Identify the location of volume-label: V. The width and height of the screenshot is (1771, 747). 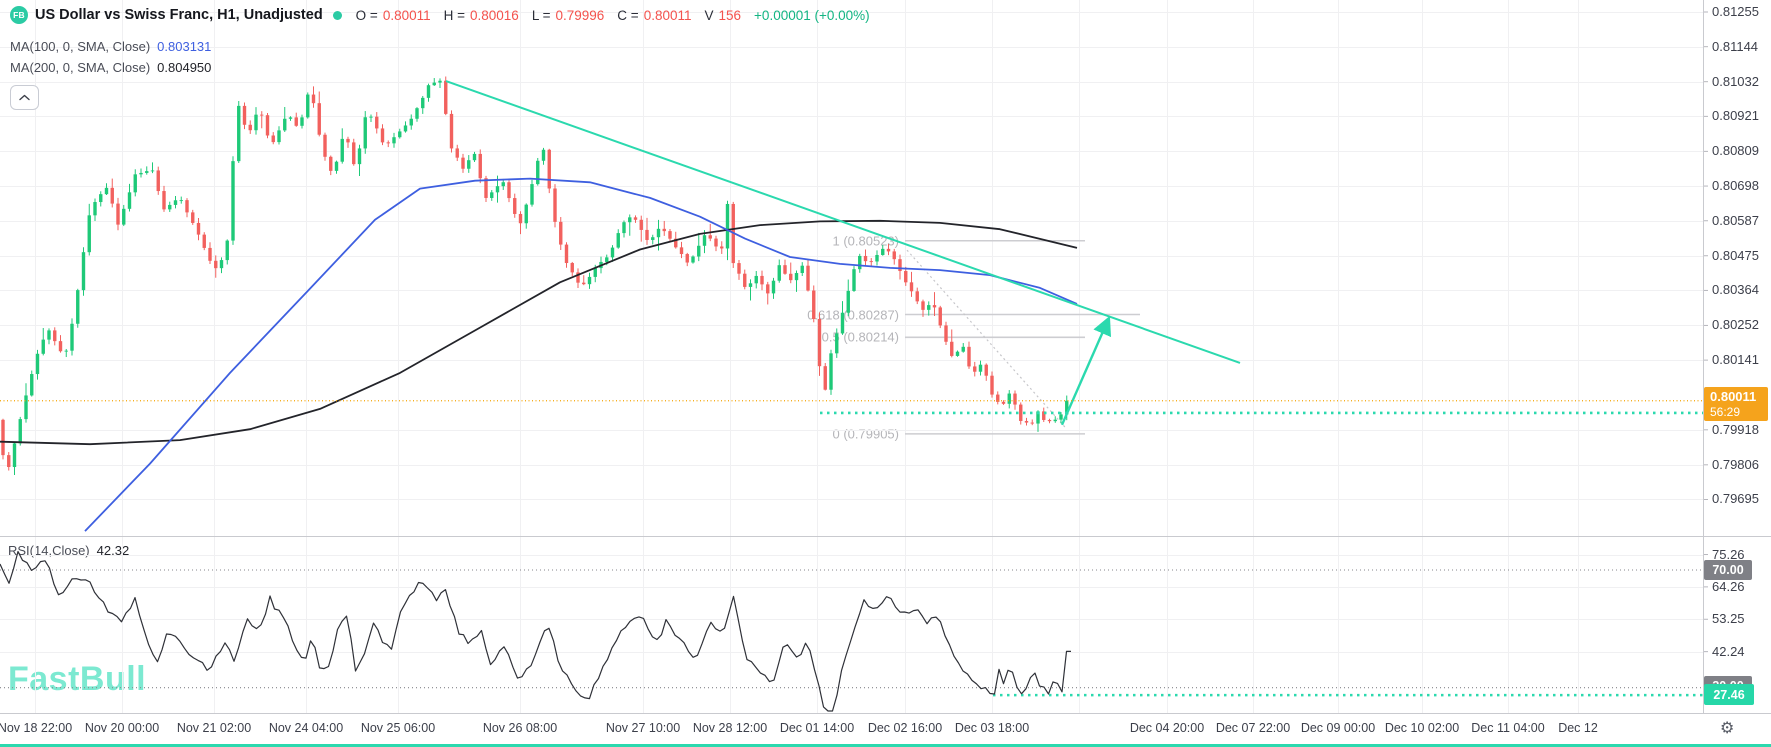
(709, 15).